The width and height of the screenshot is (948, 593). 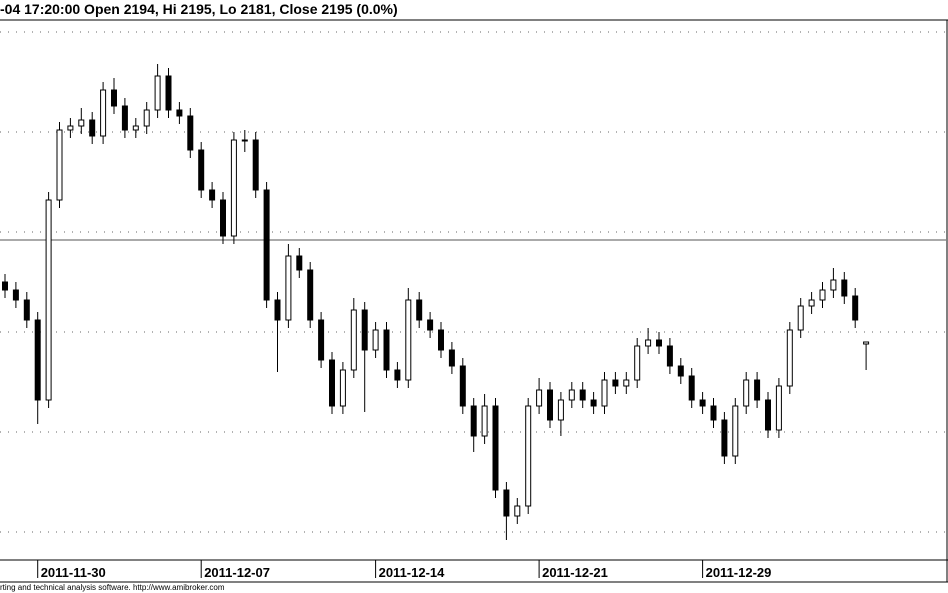 What do you see at coordinates (412, 572) in the screenshot?
I see `x-tick-label: 2011-12-14` at bounding box center [412, 572].